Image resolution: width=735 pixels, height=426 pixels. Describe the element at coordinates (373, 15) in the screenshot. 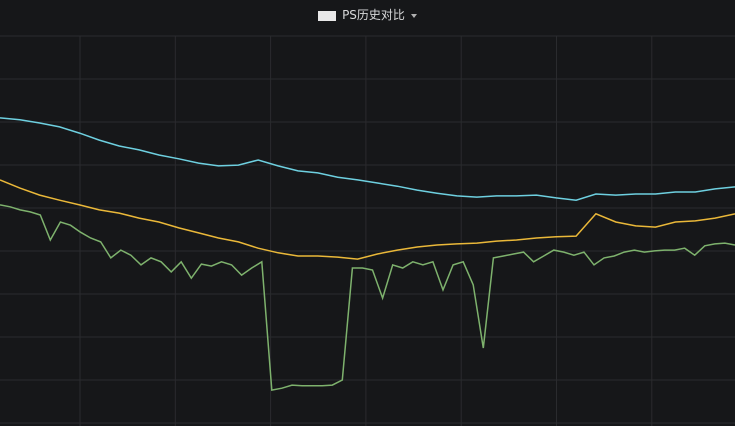

I see `chart-title: PS历史对比` at that location.